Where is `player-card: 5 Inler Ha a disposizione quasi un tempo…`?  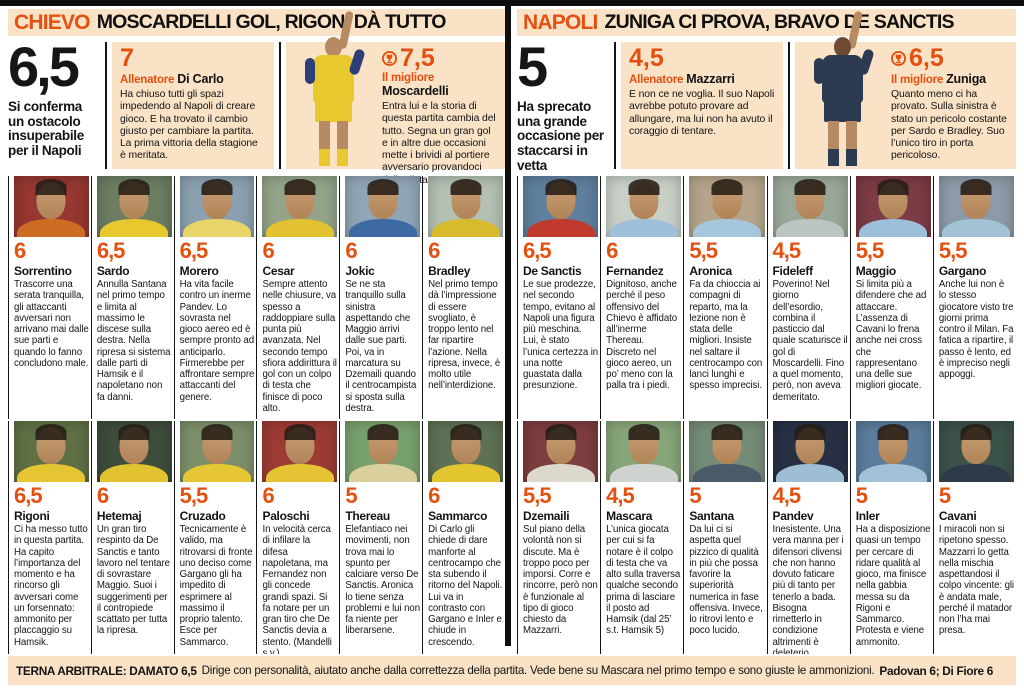
player-card: 5 Inler Ha a disposizione quasi un tempo… is located at coordinates (891, 537).